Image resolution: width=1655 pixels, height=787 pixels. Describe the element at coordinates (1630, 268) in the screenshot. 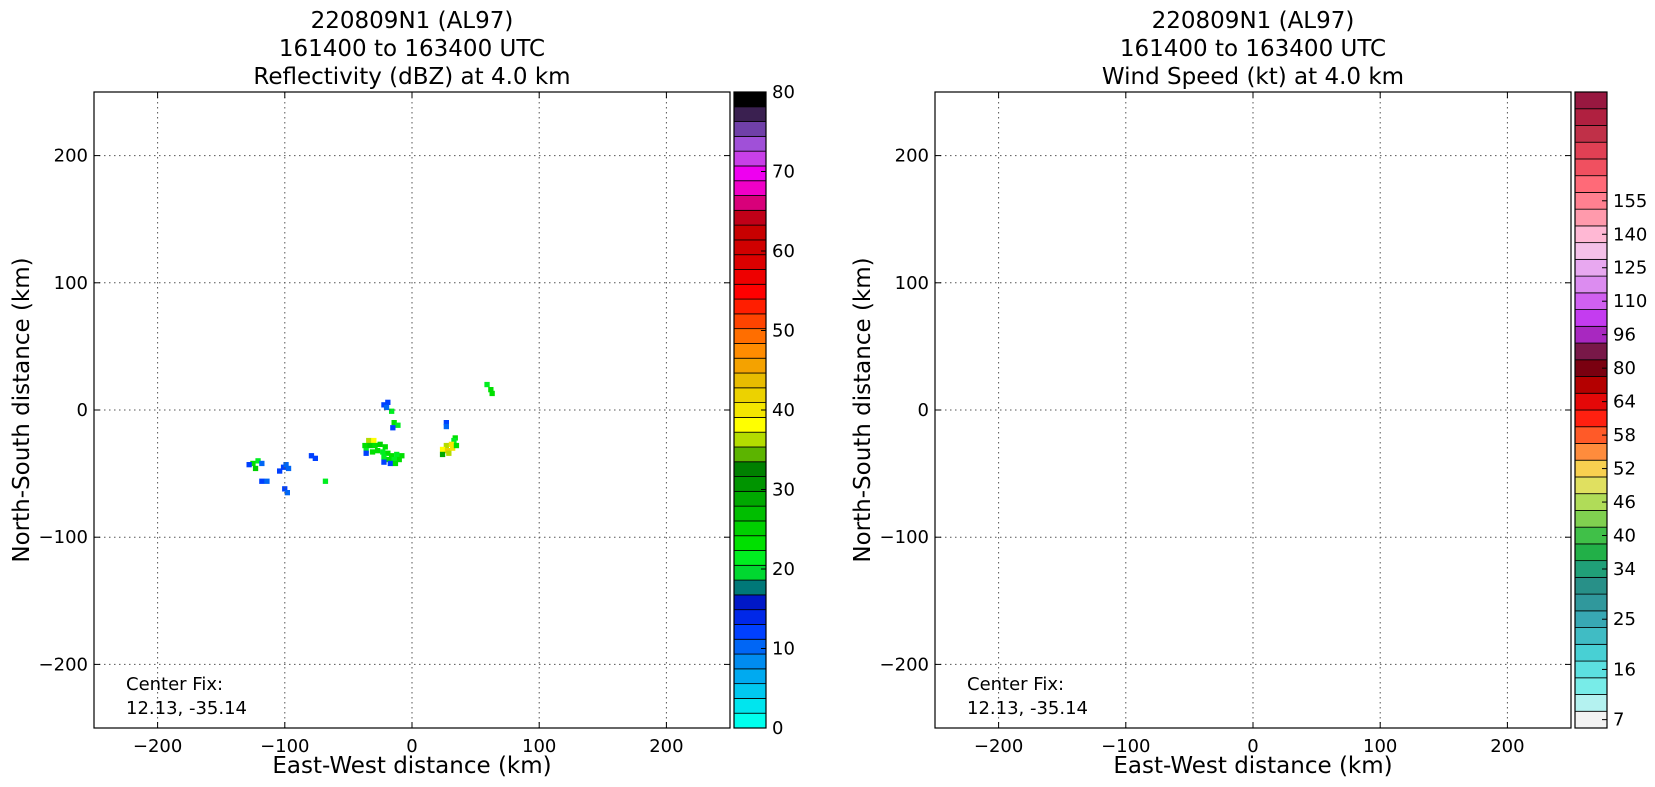

I see `wind-colorbar-label: 125` at that location.